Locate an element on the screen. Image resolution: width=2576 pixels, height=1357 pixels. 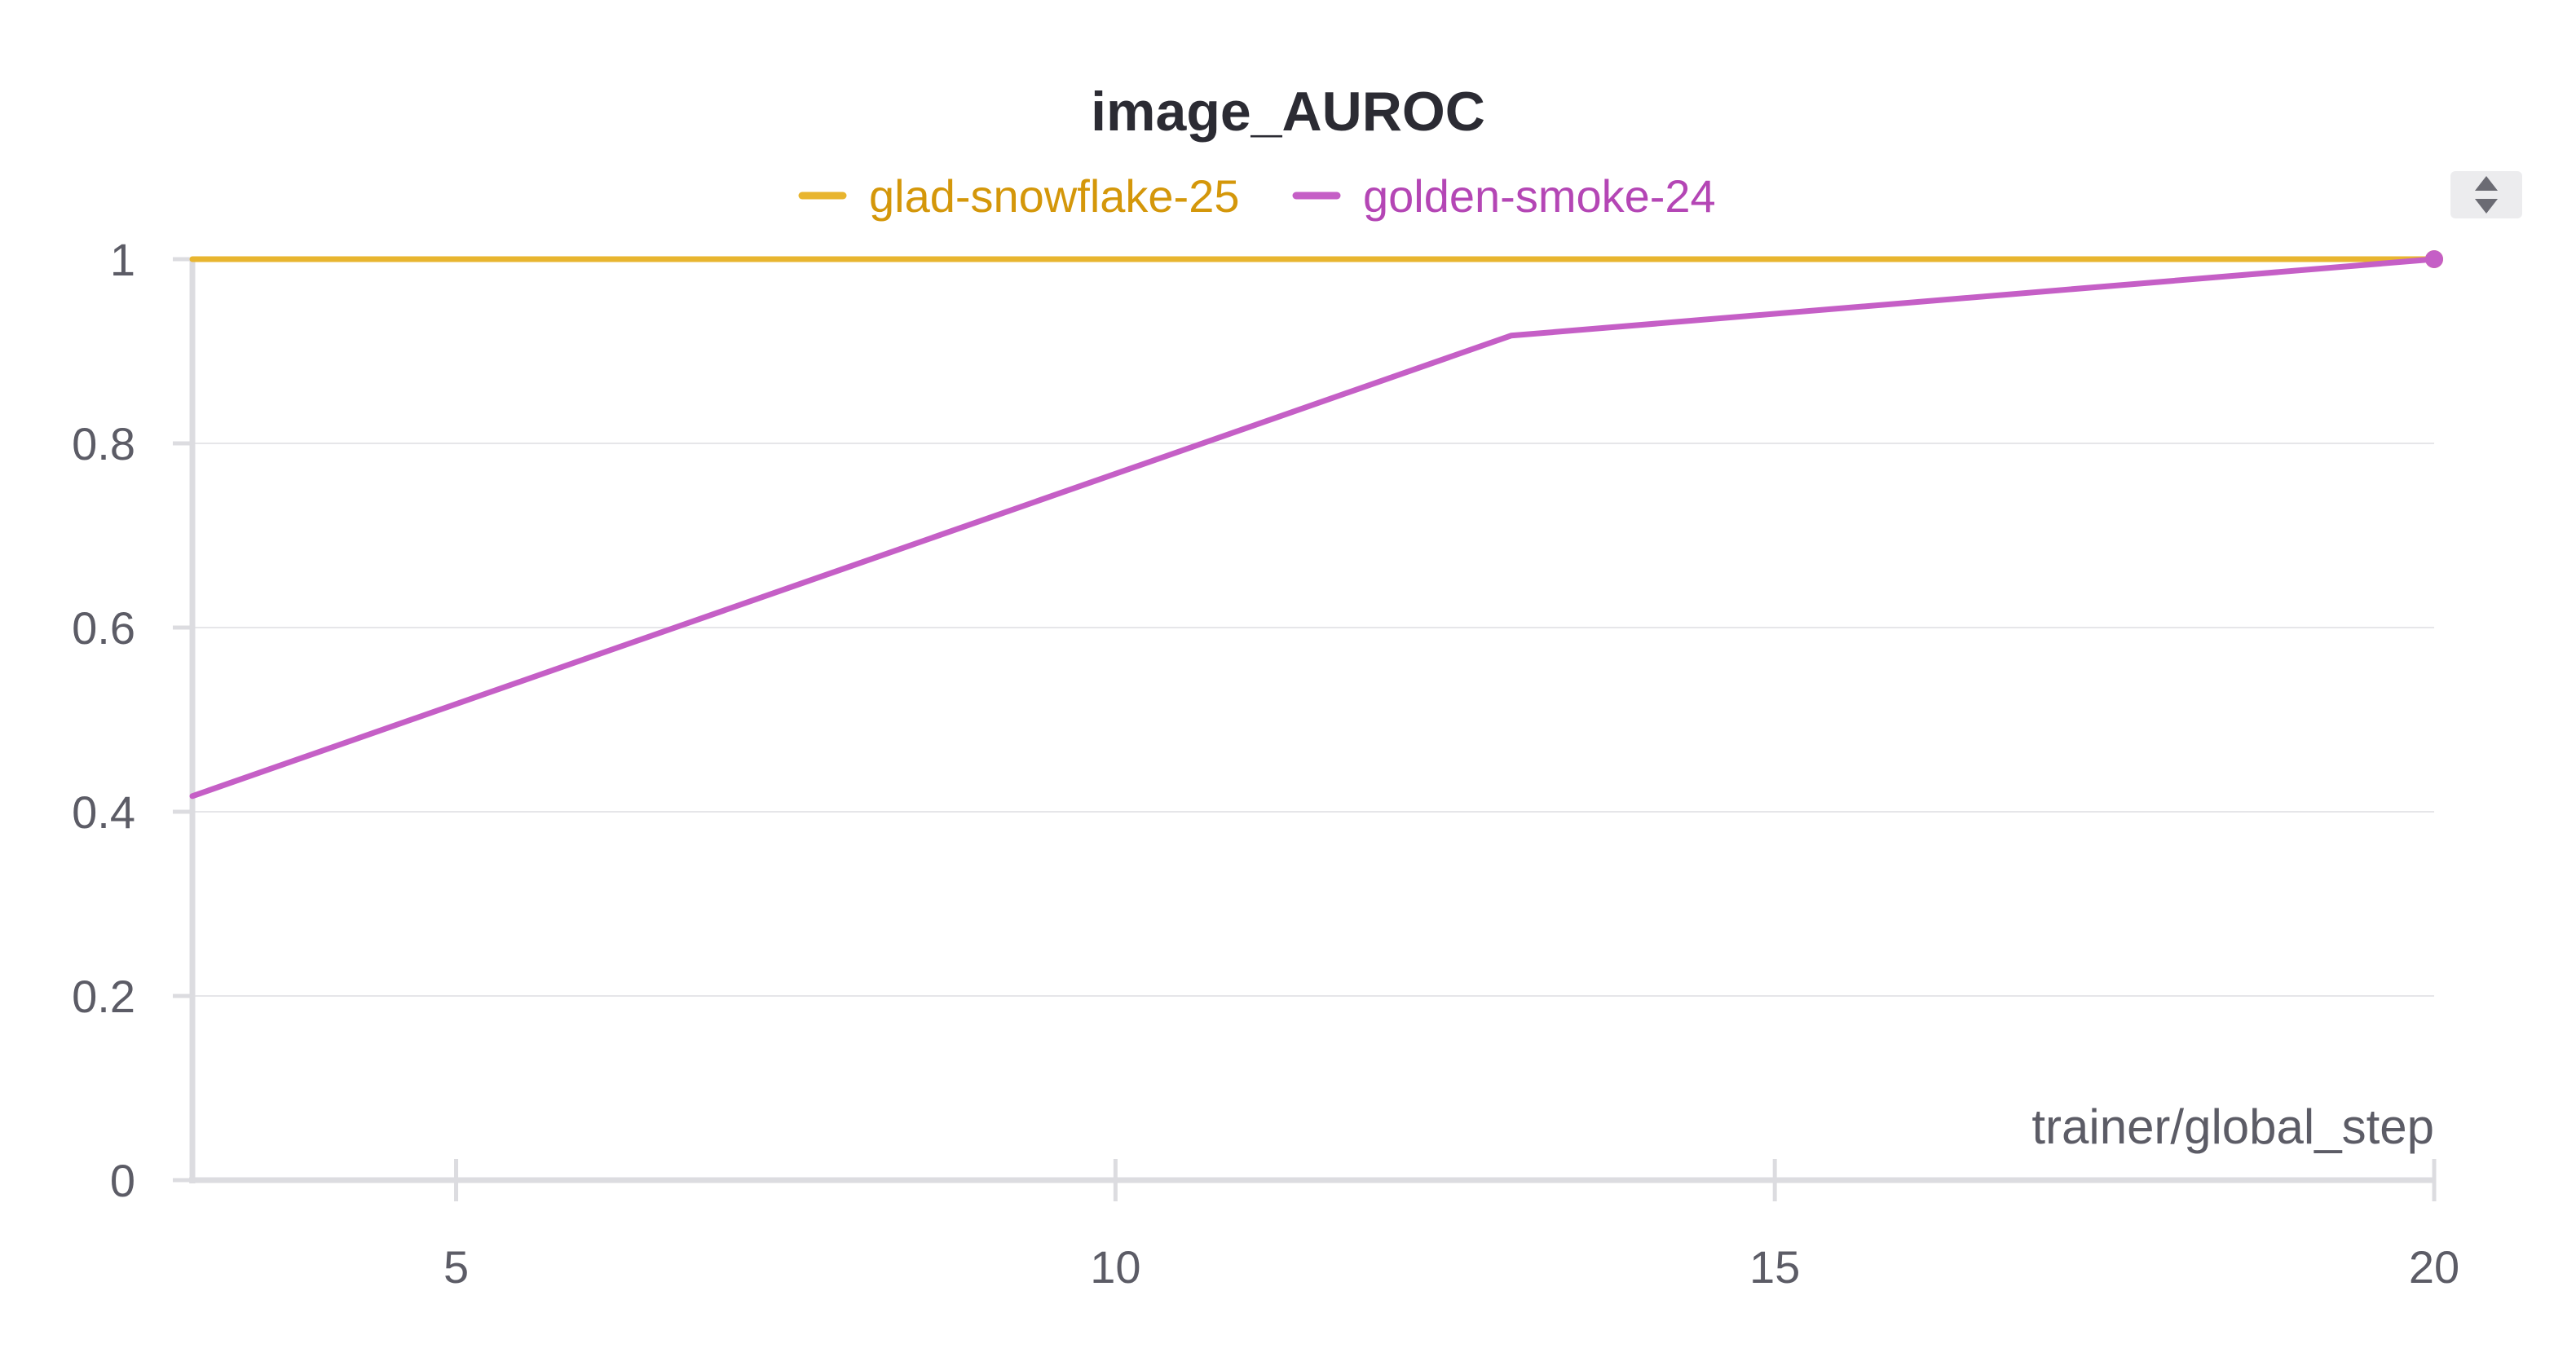
y-tick-label: 0.8 is located at coordinates (103, 443).